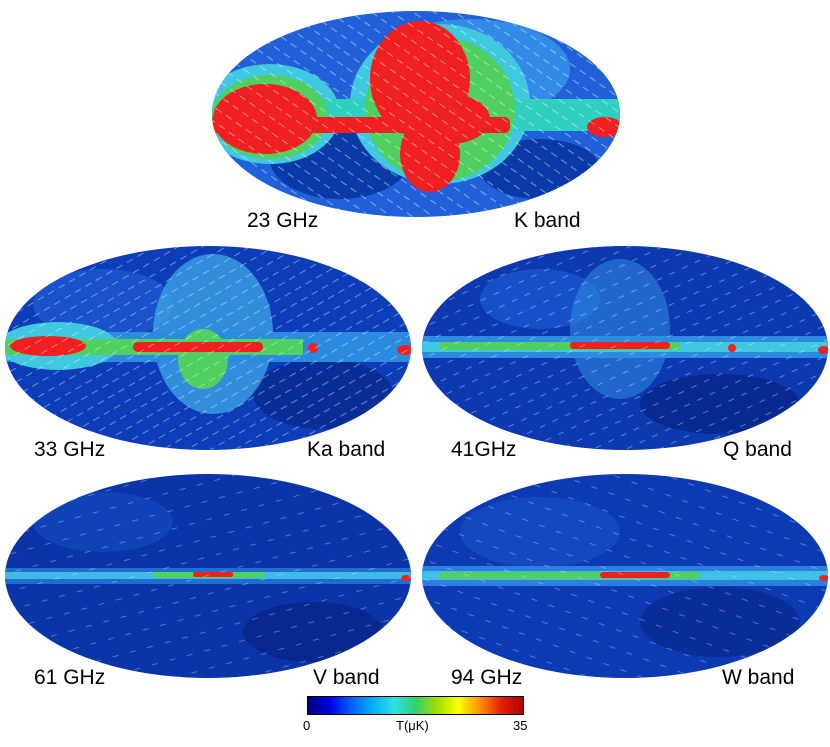 The image size is (830, 747). Describe the element at coordinates (520, 725) in the screenshot. I see `colorbar-max-label: 35` at that location.